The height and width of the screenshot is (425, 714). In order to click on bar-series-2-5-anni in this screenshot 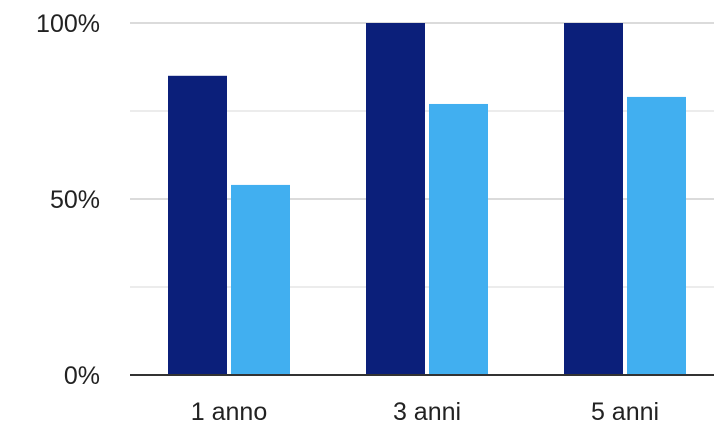, I will do `click(656, 236)`.